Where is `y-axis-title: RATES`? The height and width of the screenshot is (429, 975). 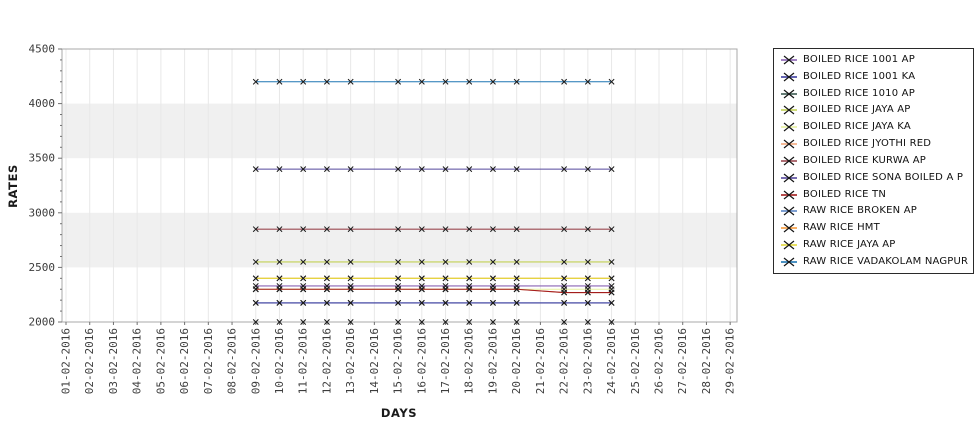
y-axis-title: RATES is located at coordinates (13, 186).